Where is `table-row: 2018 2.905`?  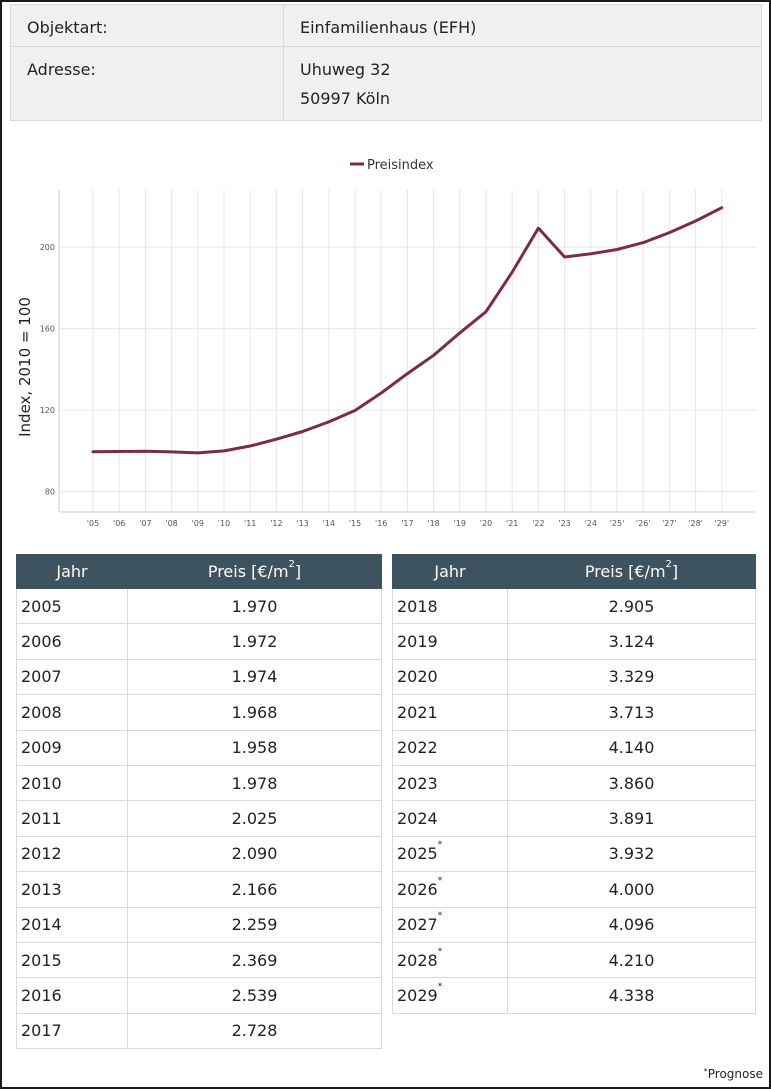
table-row: 2018 2.905 is located at coordinates (574, 606).